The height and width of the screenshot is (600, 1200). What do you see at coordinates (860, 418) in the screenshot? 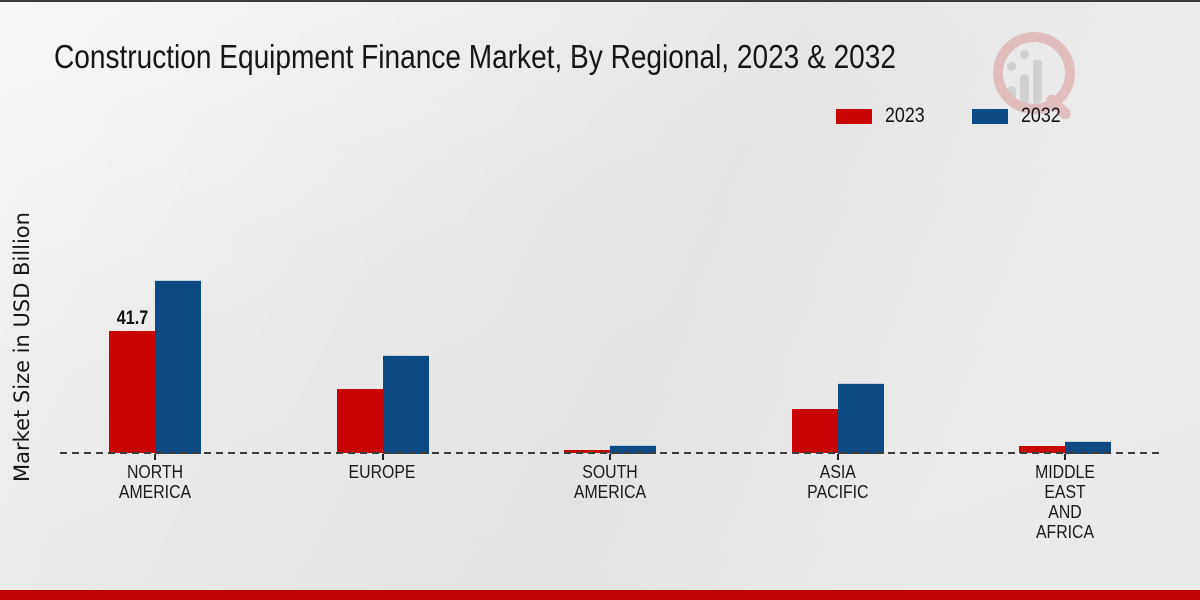
I see `bar-2032-asia-pacific` at bounding box center [860, 418].